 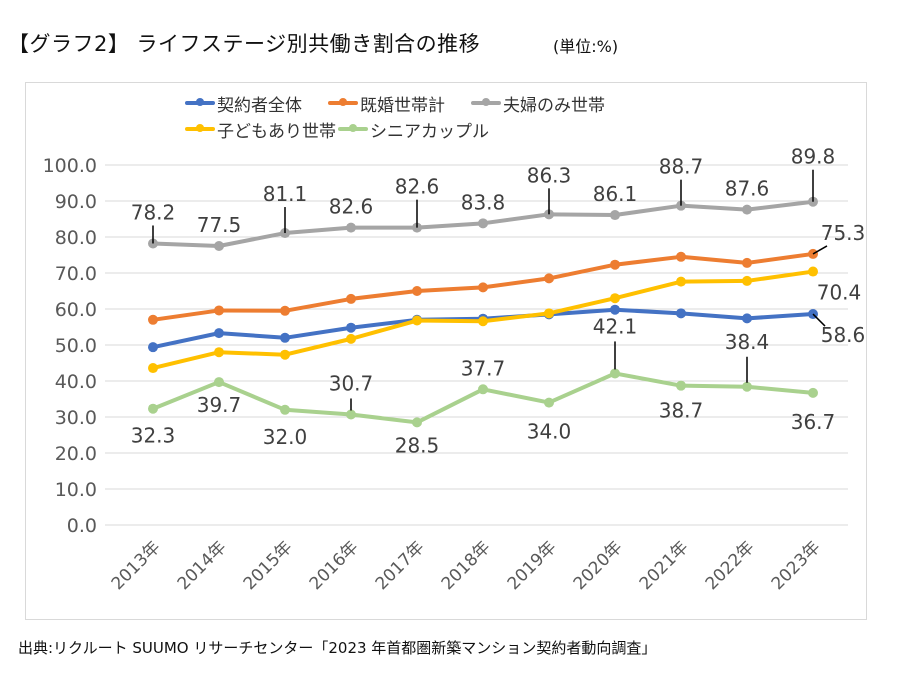 I want to click on legend-row-2: 子どもあり世帯 シニアカップル, so click(x=465, y=129).